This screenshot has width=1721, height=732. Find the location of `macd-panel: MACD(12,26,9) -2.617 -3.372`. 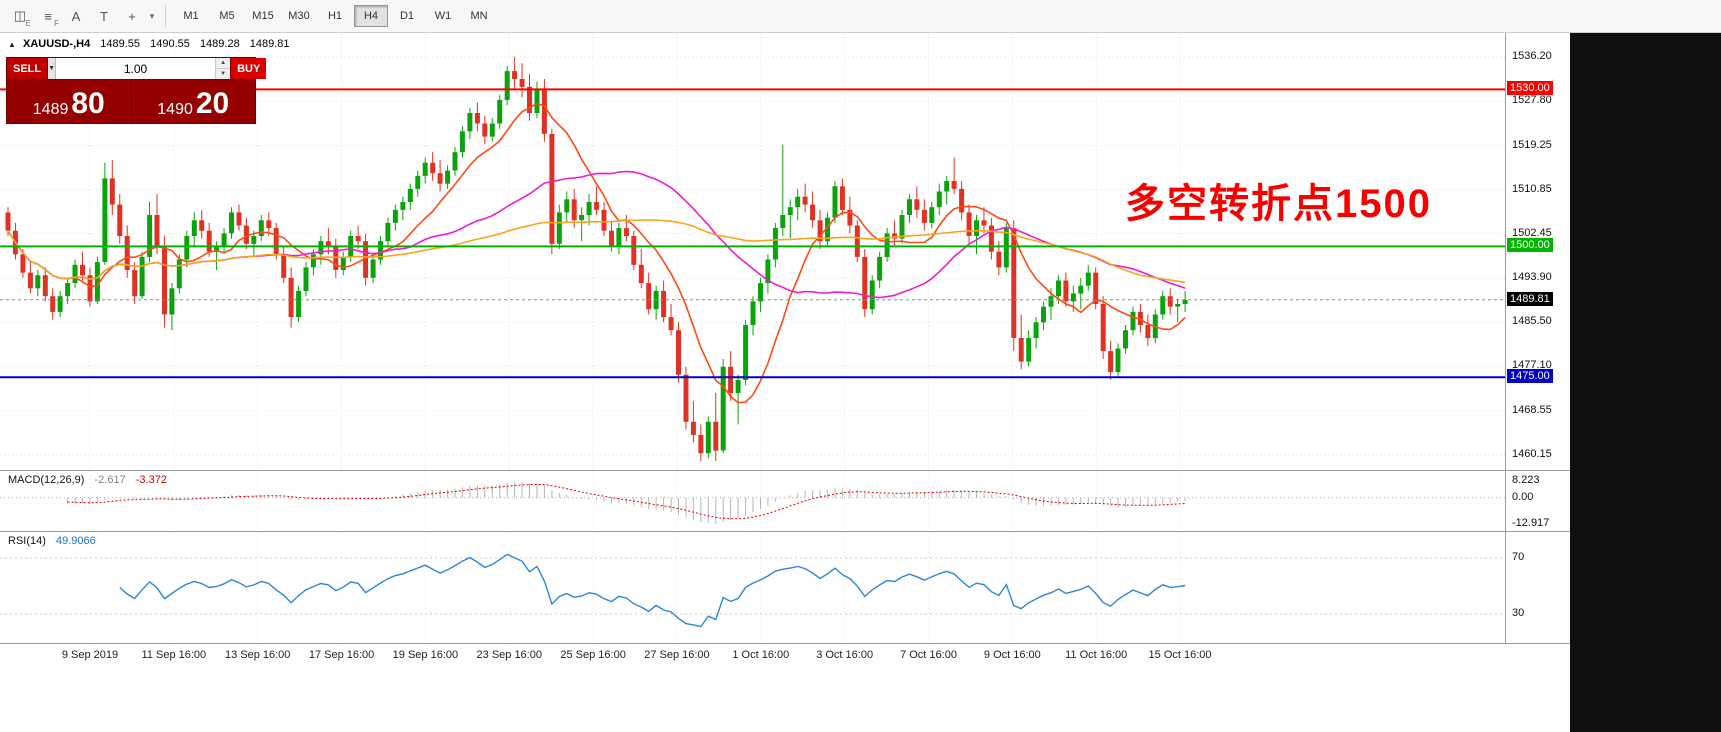

macd-panel: MACD(12,26,9) -2.617 -3.372 is located at coordinates (752, 501).